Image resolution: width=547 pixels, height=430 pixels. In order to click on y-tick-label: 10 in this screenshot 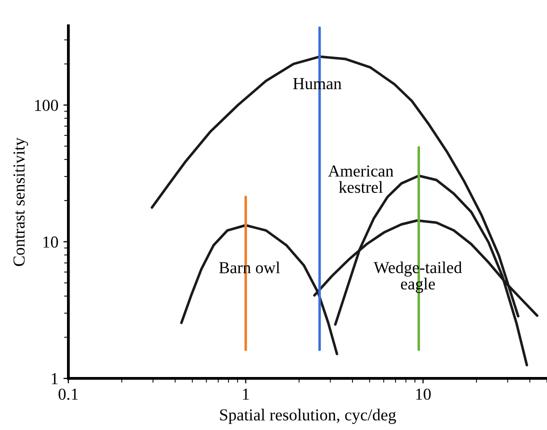, I will do `click(50, 242)`.